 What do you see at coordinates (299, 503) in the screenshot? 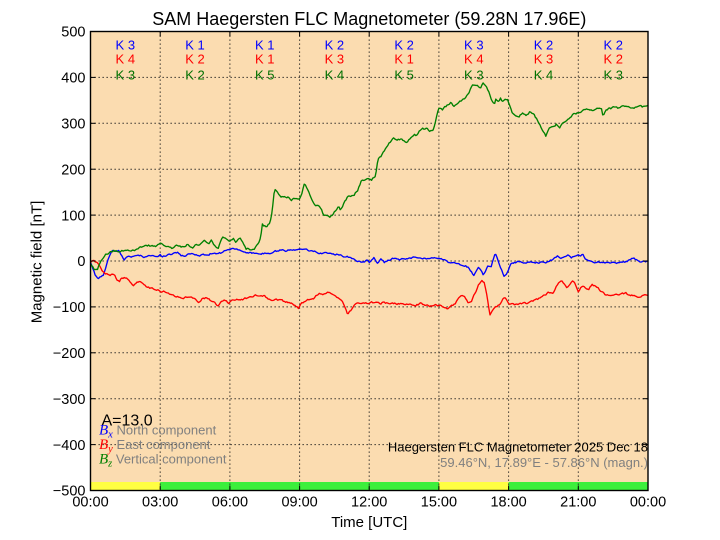
I see `svg-text: 09:00` at bounding box center [299, 503].